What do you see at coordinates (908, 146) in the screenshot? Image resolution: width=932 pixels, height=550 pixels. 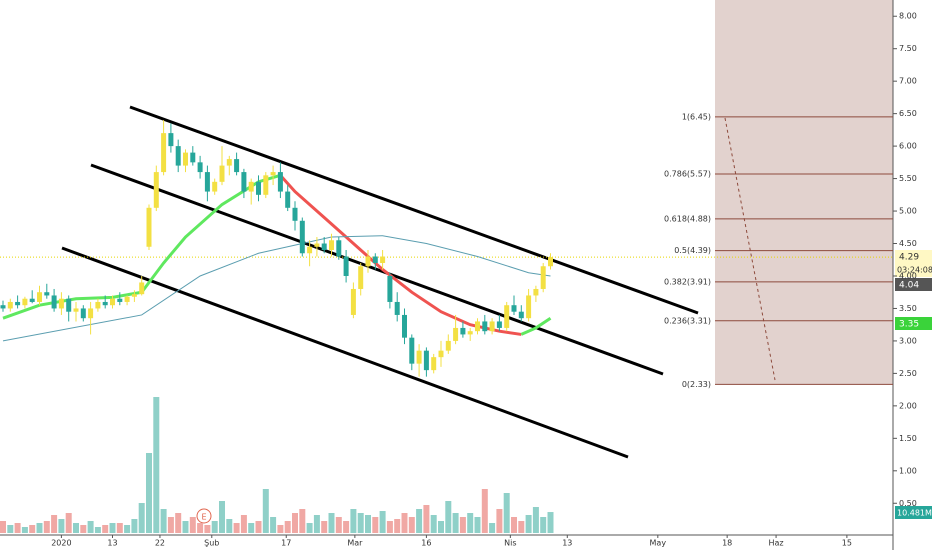 I see `y-tick-label: 6.00` at bounding box center [908, 146].